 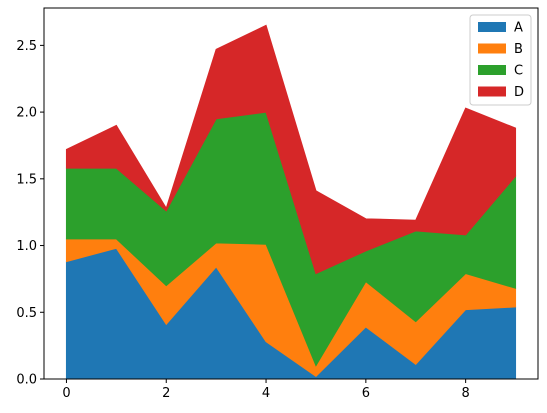 I want to click on y-tick-label: 1.0, so click(x=26, y=246).